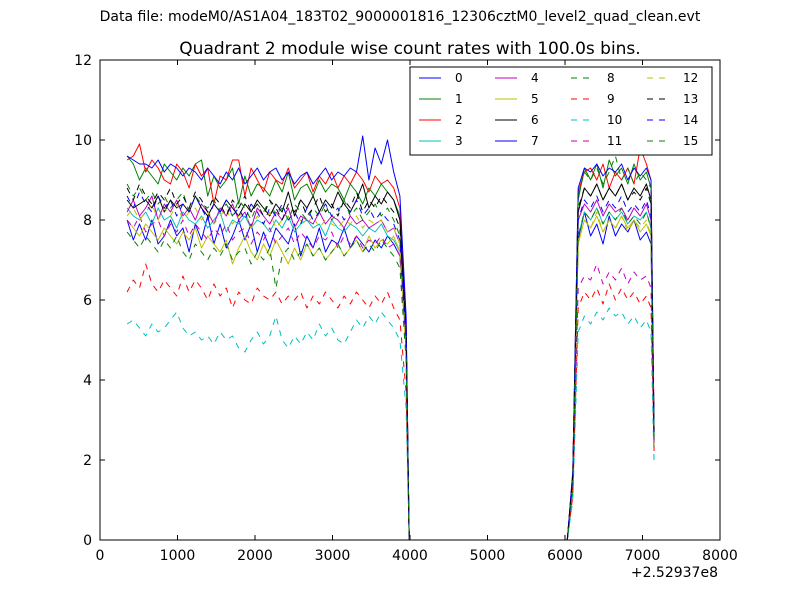 The height and width of the screenshot is (600, 800). Describe the element at coordinates (561, 111) in the screenshot. I see `legend-box` at that location.